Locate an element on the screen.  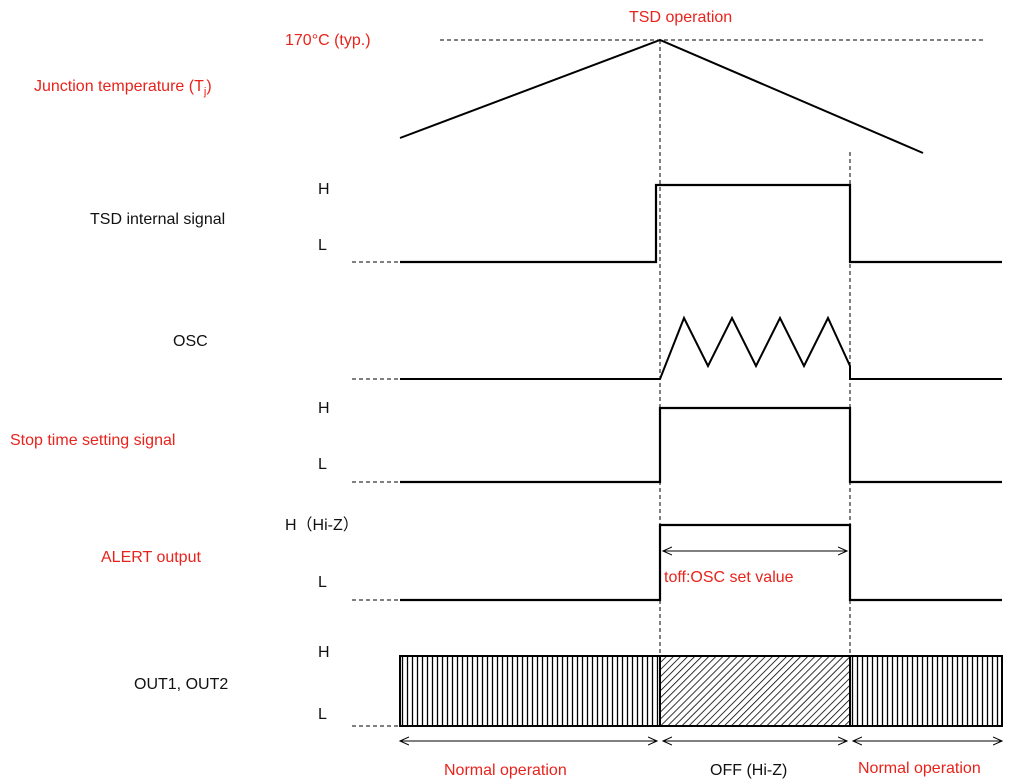
tsd-low-label: L is located at coordinates (322, 245).